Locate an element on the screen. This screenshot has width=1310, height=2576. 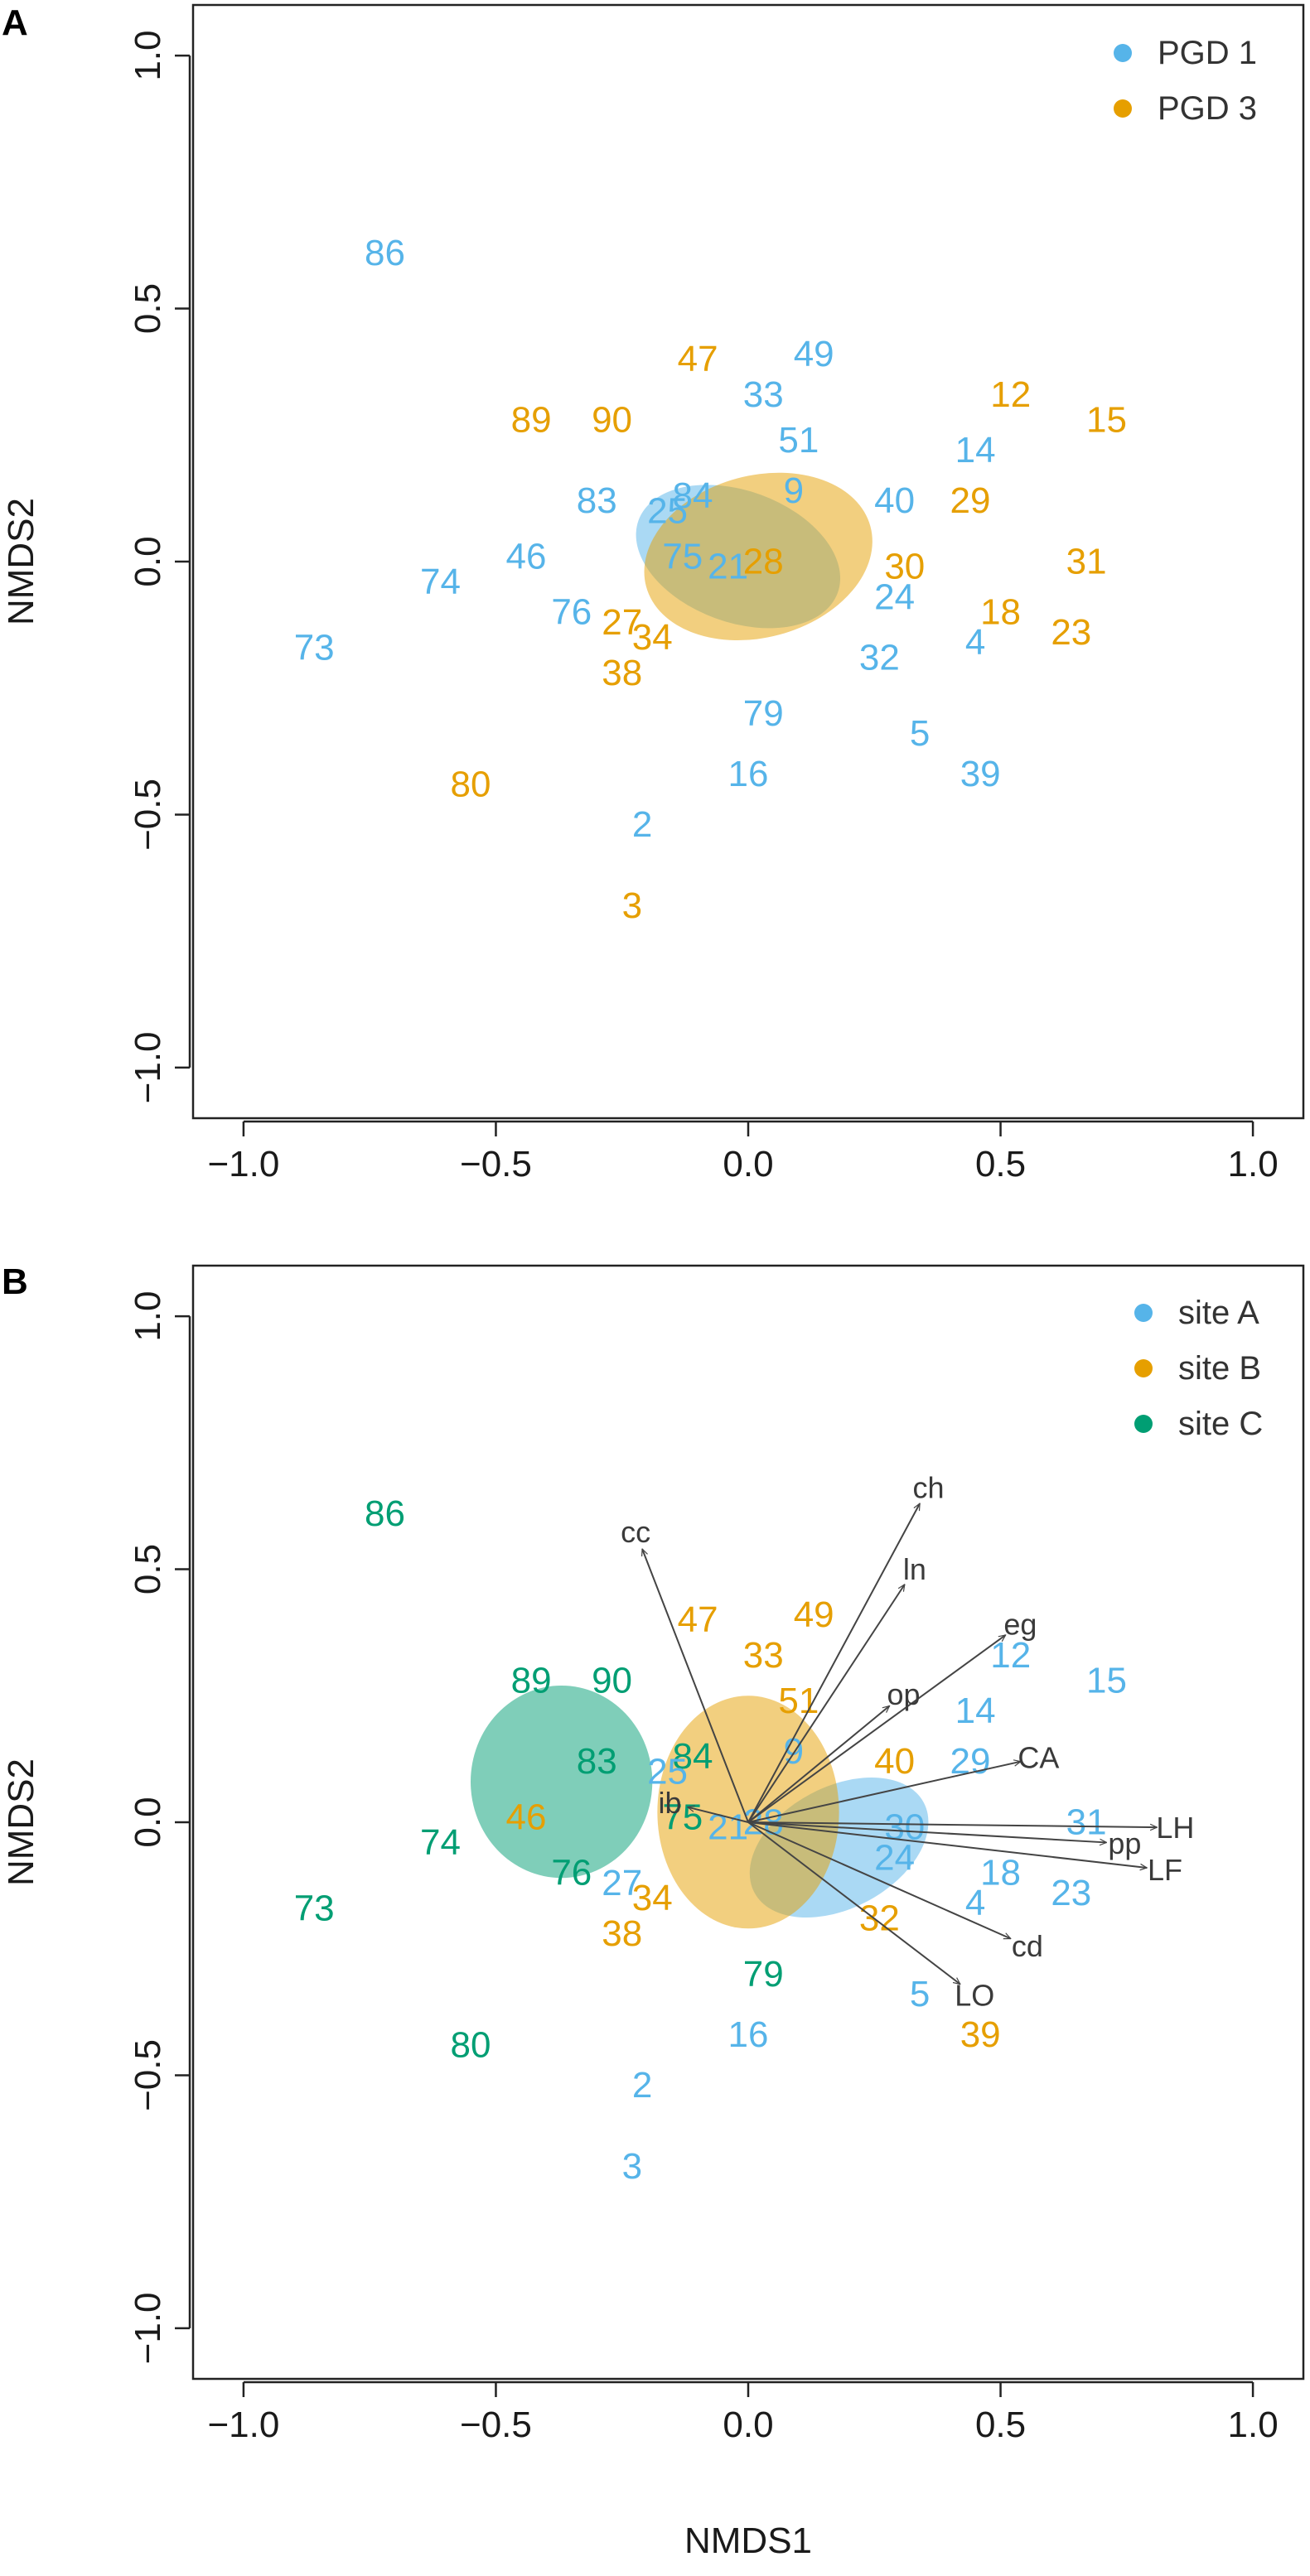
panel-b-vector-label-LH: LH is located at coordinates (1175, 1828).